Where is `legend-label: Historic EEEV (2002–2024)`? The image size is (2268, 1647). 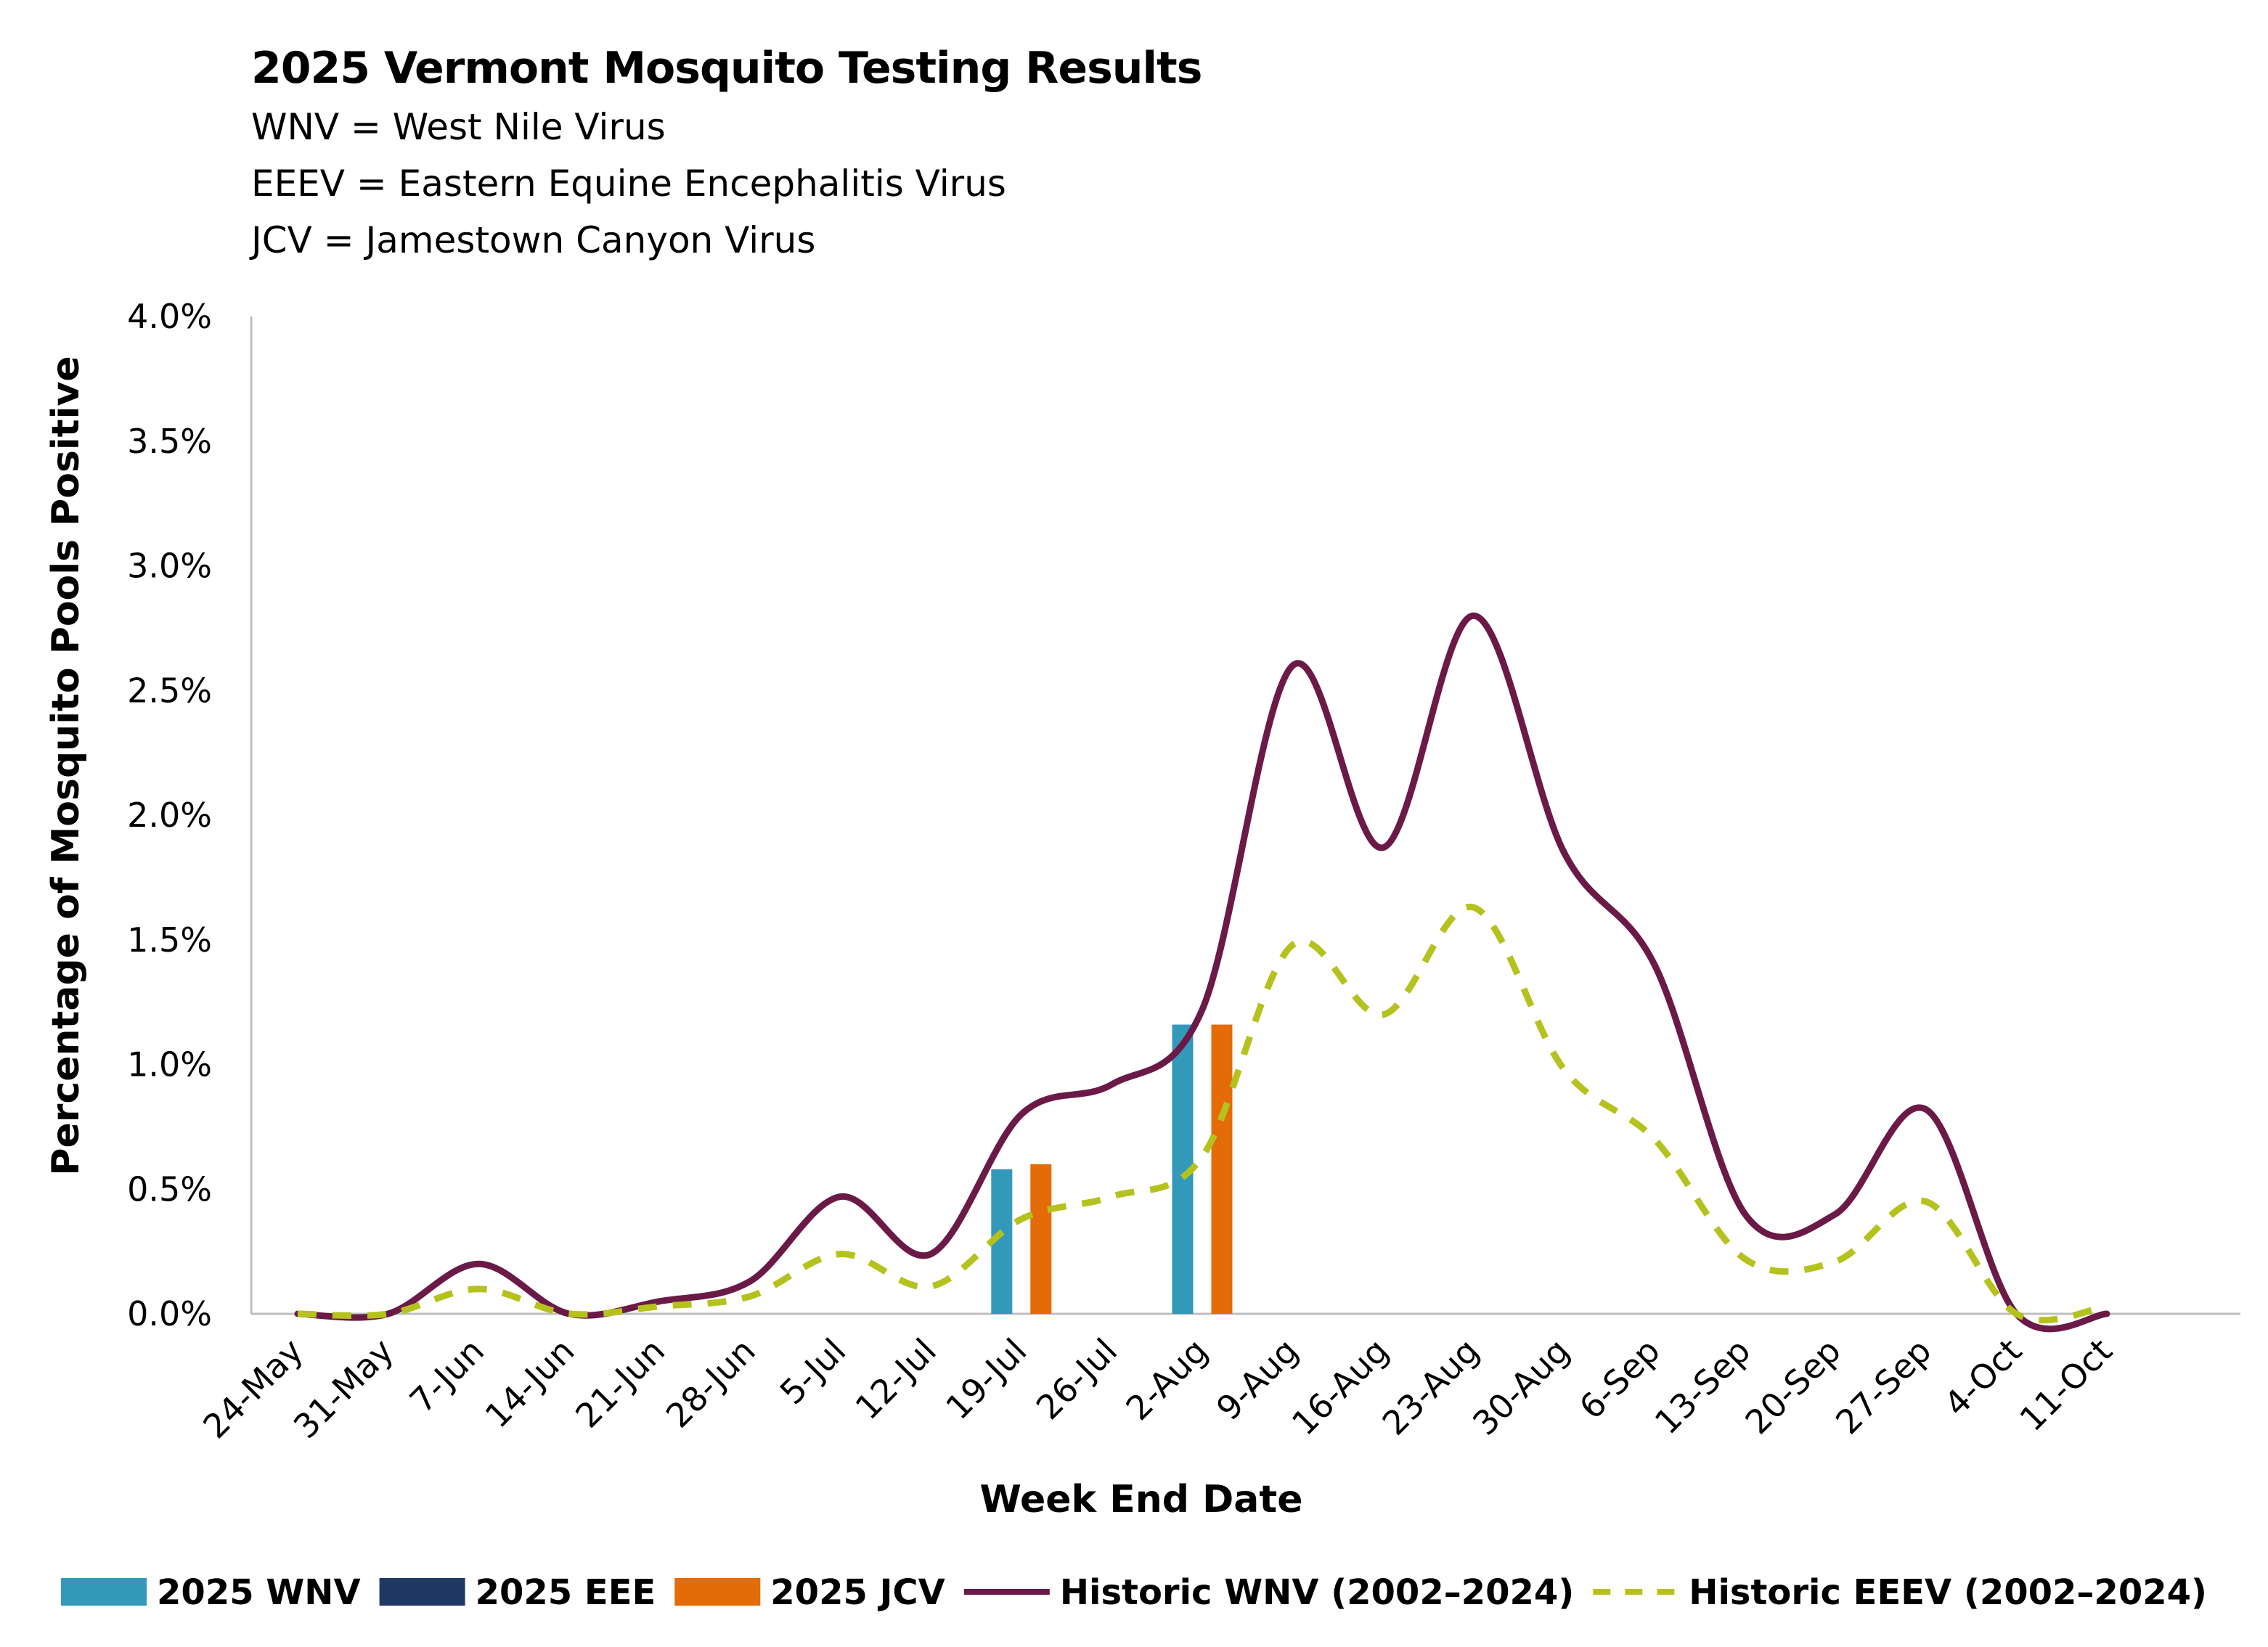 legend-label: Historic EEEV (2002–2024) is located at coordinates (1948, 1592).